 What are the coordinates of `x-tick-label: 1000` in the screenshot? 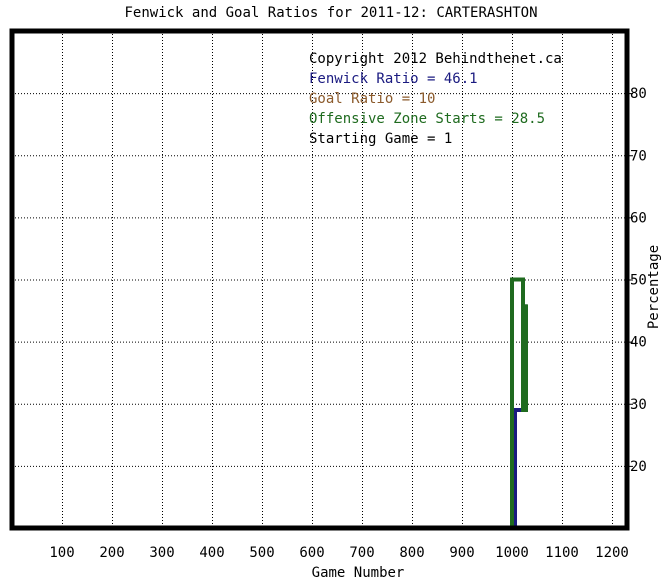 It's located at (512, 553).